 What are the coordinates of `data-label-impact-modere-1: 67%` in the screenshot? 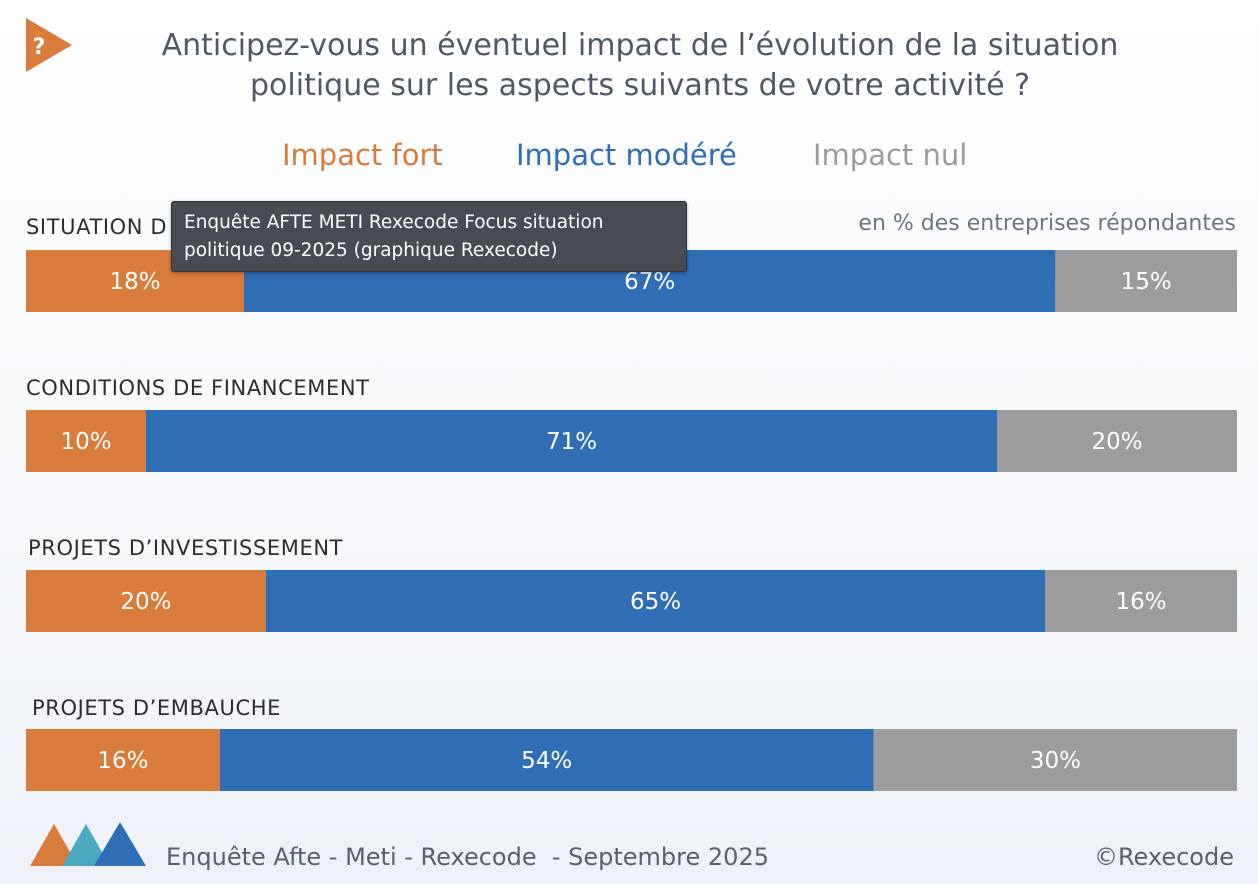 It's located at (649, 282).